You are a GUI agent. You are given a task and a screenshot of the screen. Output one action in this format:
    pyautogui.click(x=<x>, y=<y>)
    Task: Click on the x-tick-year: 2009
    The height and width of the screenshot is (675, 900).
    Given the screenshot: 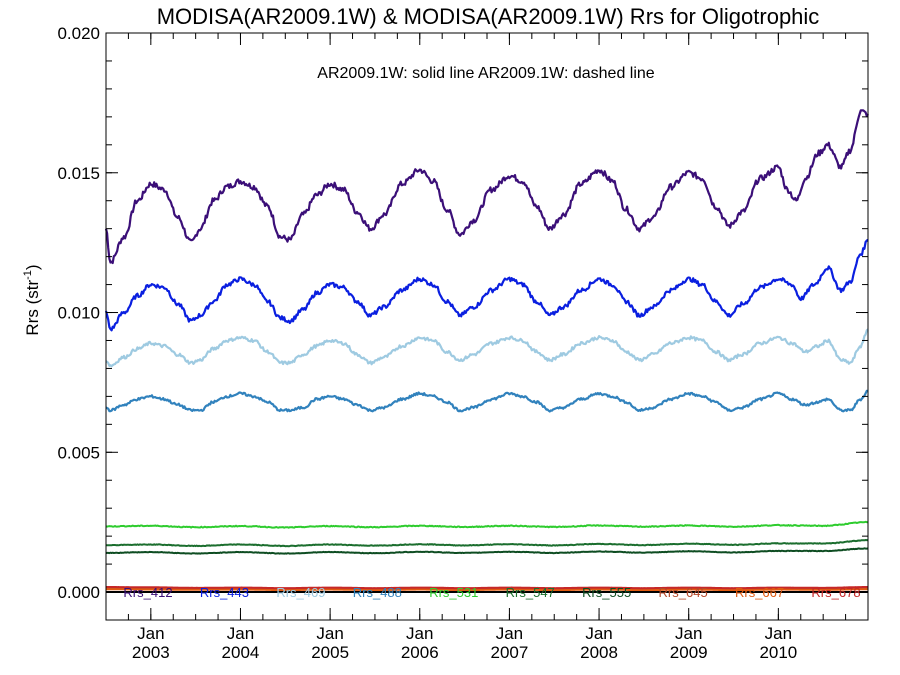 What is the action you would take?
    pyautogui.click(x=689, y=652)
    